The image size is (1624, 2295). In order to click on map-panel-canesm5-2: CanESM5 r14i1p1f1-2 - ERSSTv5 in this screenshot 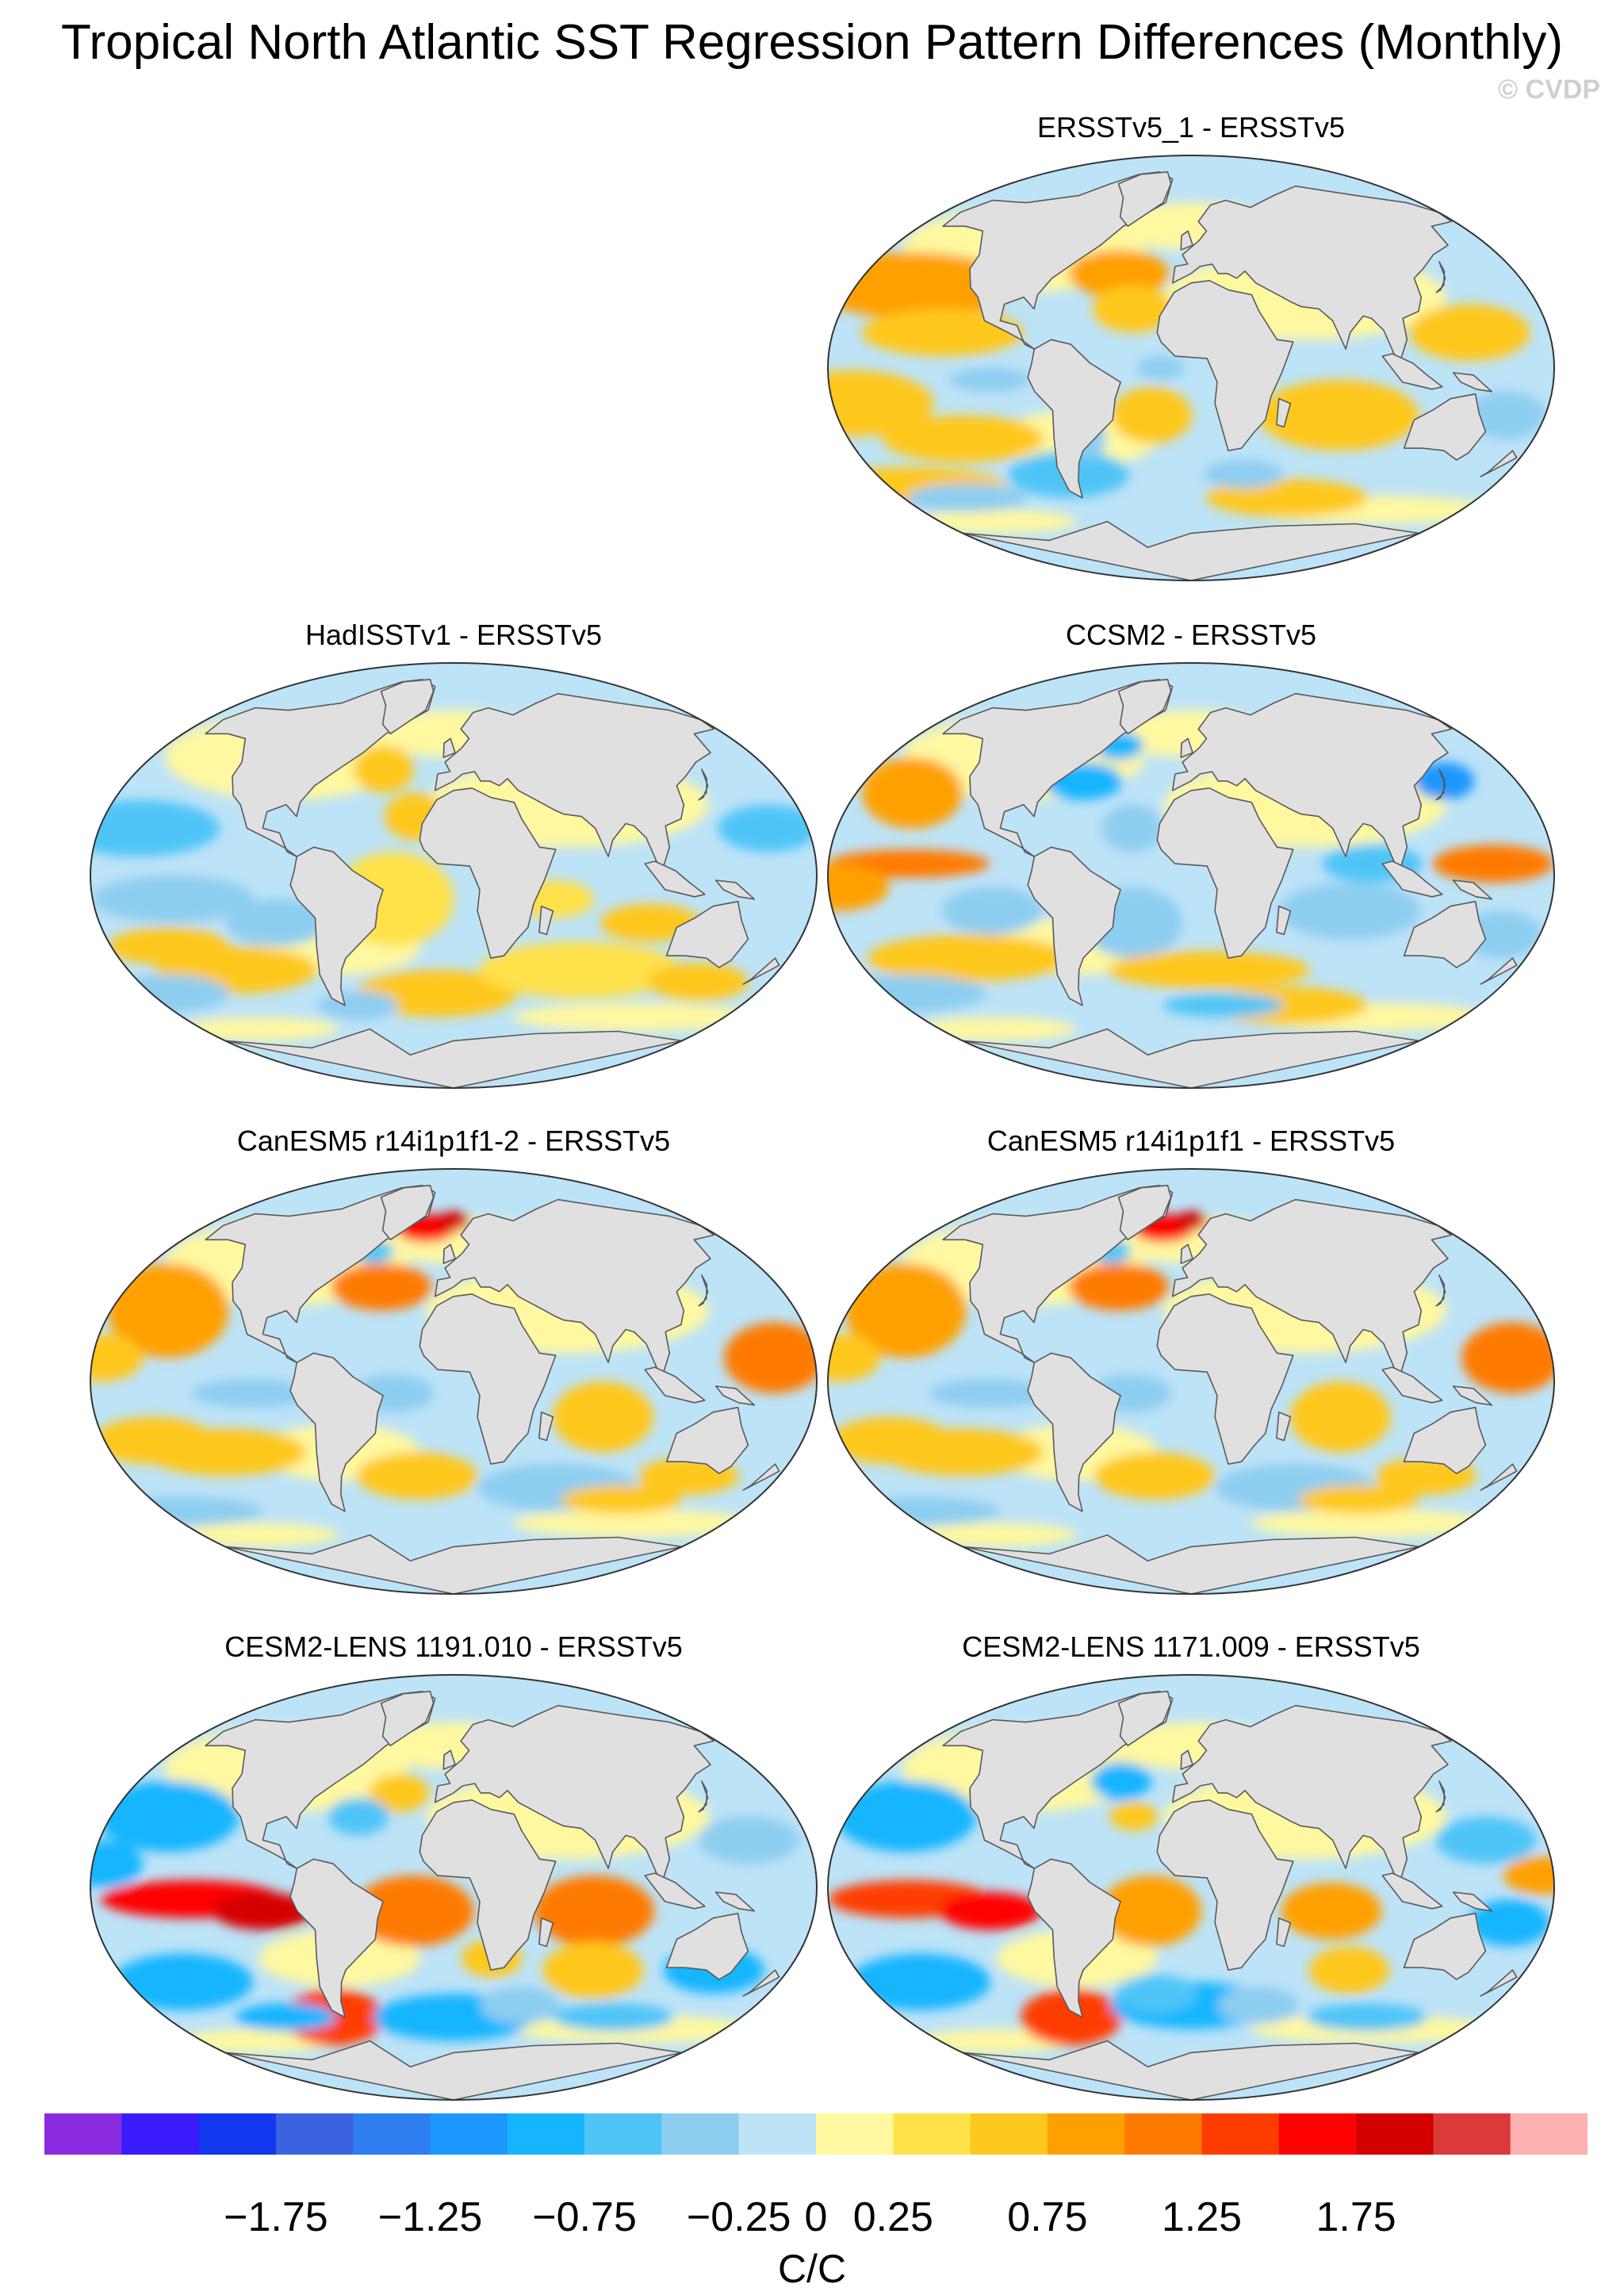, I will do `click(454, 1378)`.